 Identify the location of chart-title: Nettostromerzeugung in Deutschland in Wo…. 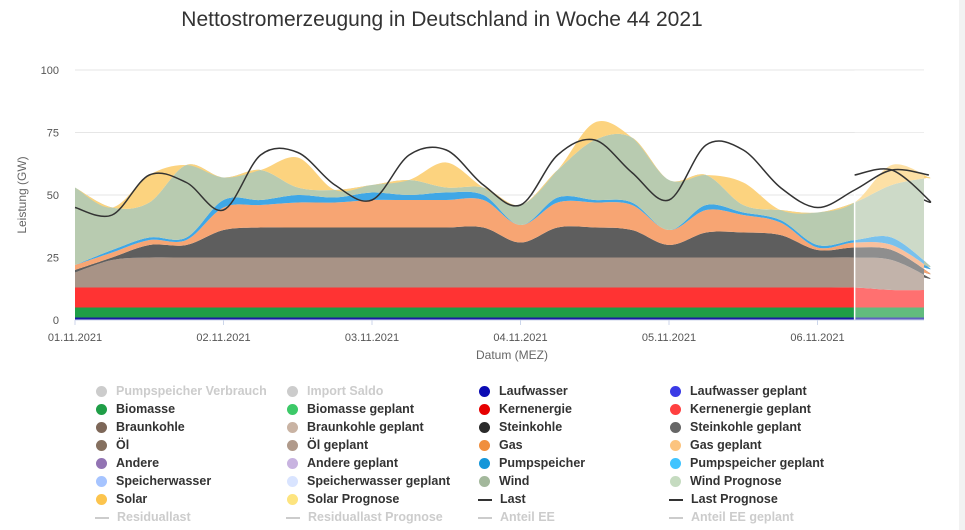
(442, 19).